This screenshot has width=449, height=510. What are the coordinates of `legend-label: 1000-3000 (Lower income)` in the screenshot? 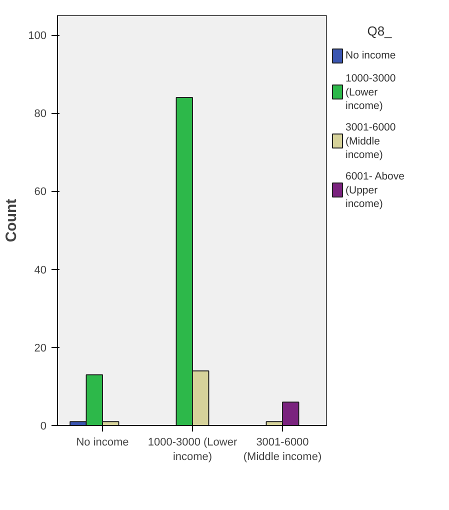 It's located at (371, 92).